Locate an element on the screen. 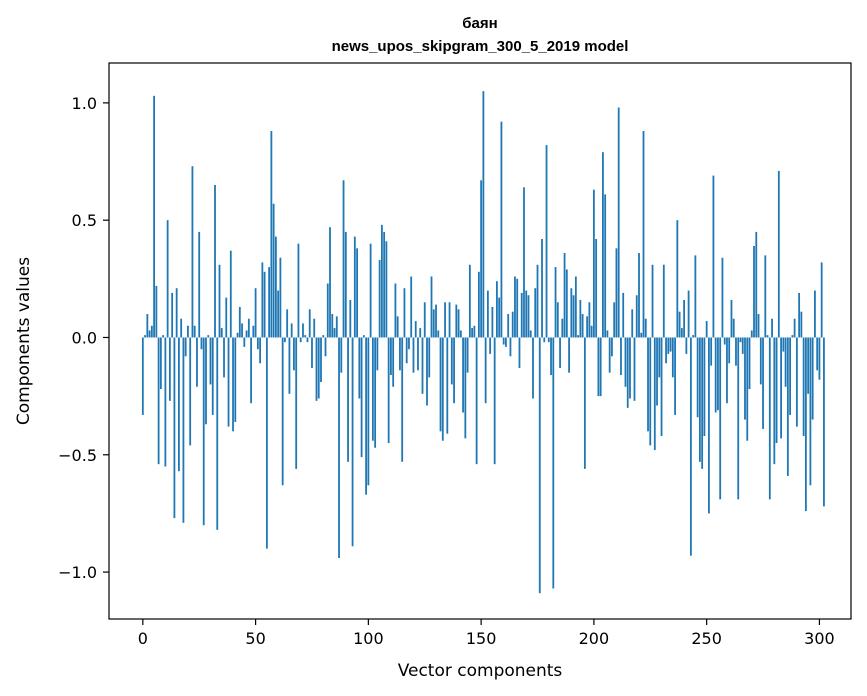  x-tick-label-1: 50 is located at coordinates (255, 638).